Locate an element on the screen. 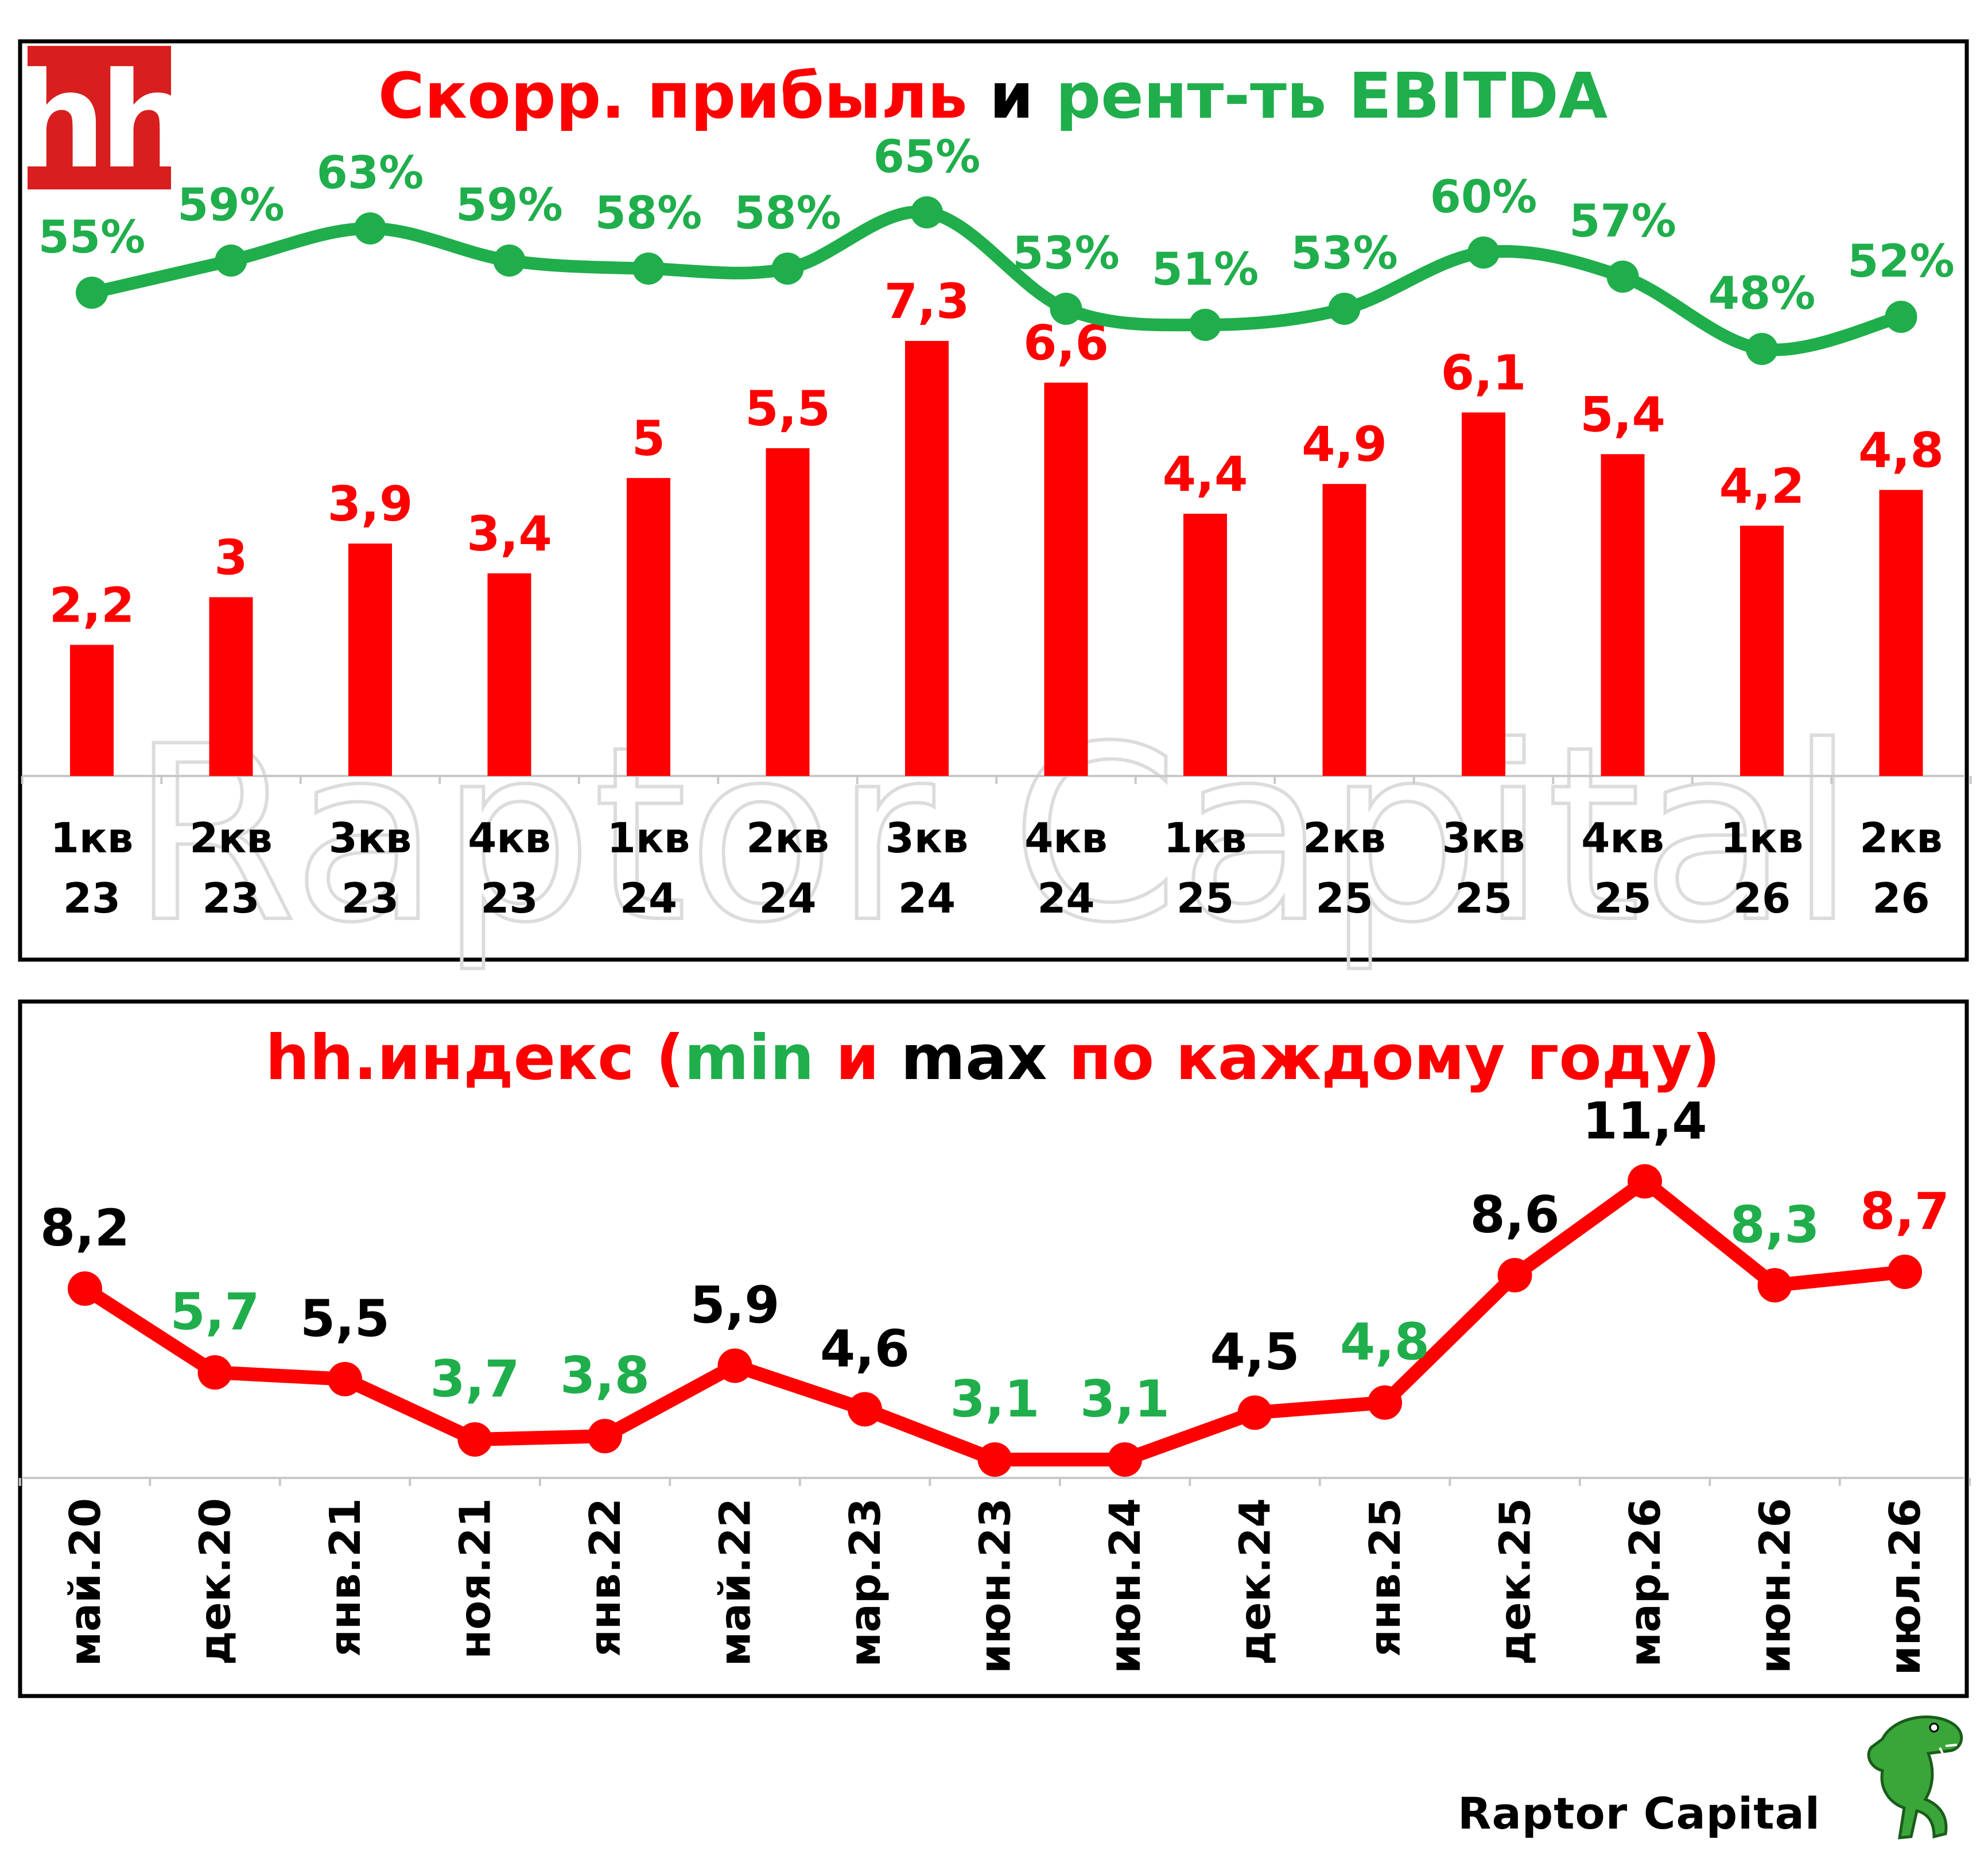 This screenshot has width=1988, height=1855. chart1-title-part-1: и is located at coordinates (1012, 96).